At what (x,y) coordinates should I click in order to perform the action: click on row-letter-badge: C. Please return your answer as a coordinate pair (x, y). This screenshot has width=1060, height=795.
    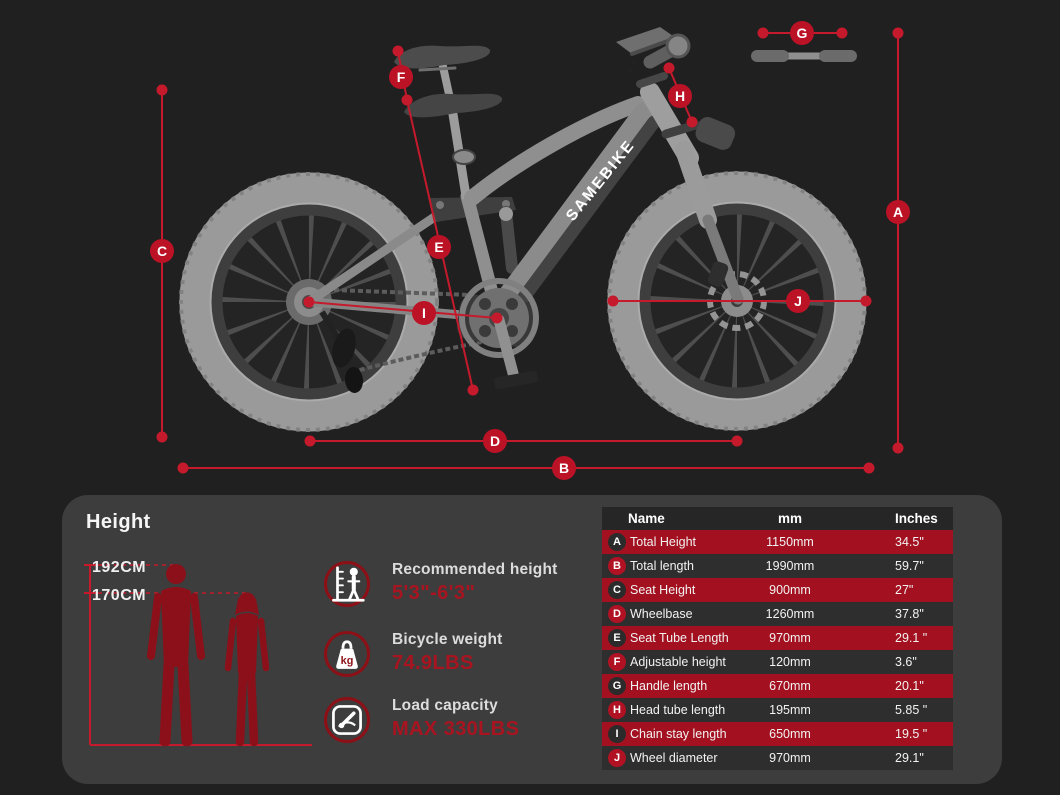
    Looking at the image, I should click on (617, 590).